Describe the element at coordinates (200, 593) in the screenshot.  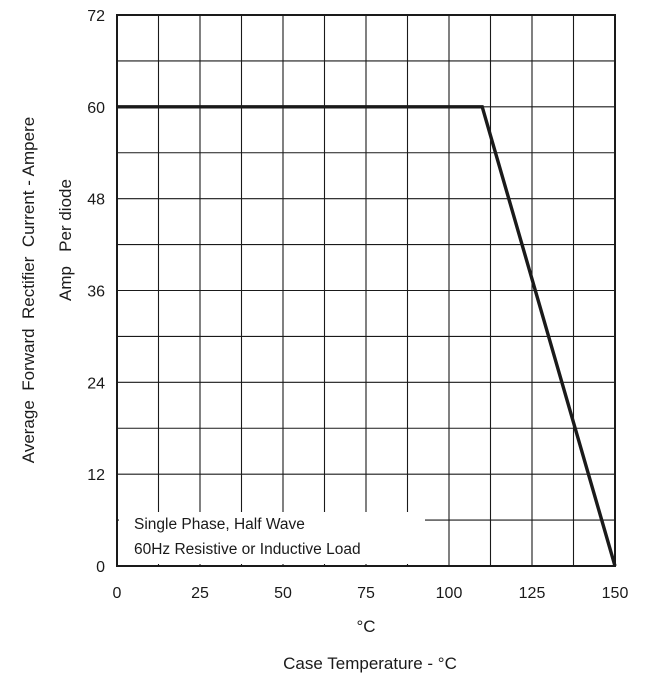
I see `x-tick-label: 25` at that location.